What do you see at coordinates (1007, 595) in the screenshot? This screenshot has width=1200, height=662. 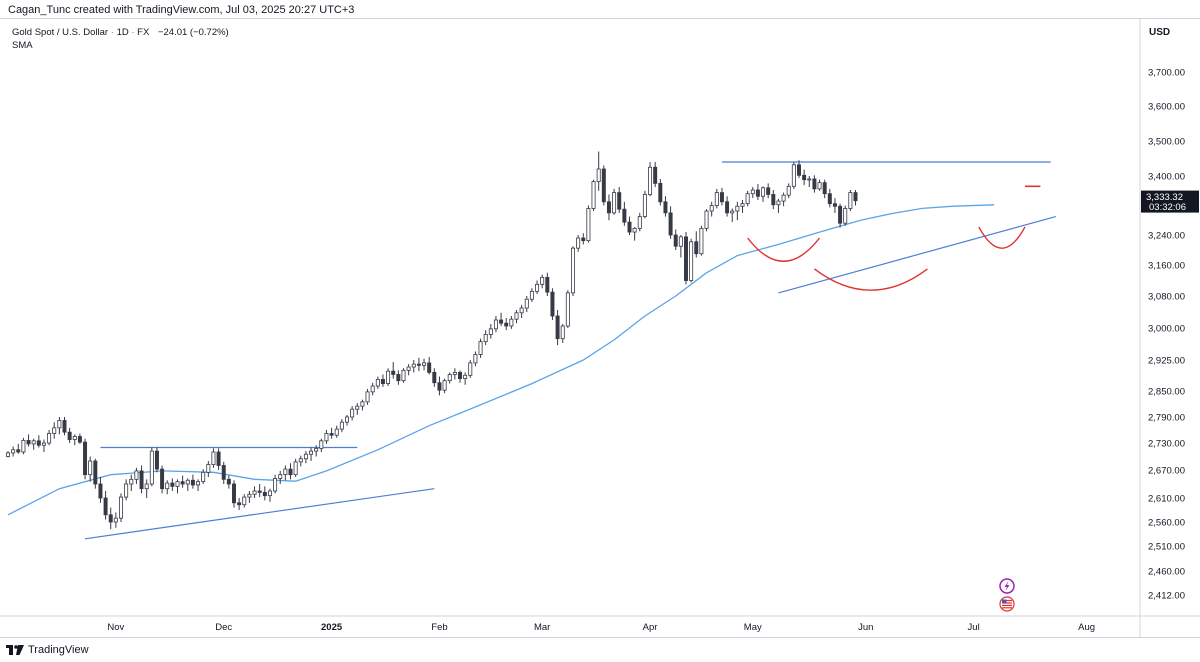 I see `event-icons` at bounding box center [1007, 595].